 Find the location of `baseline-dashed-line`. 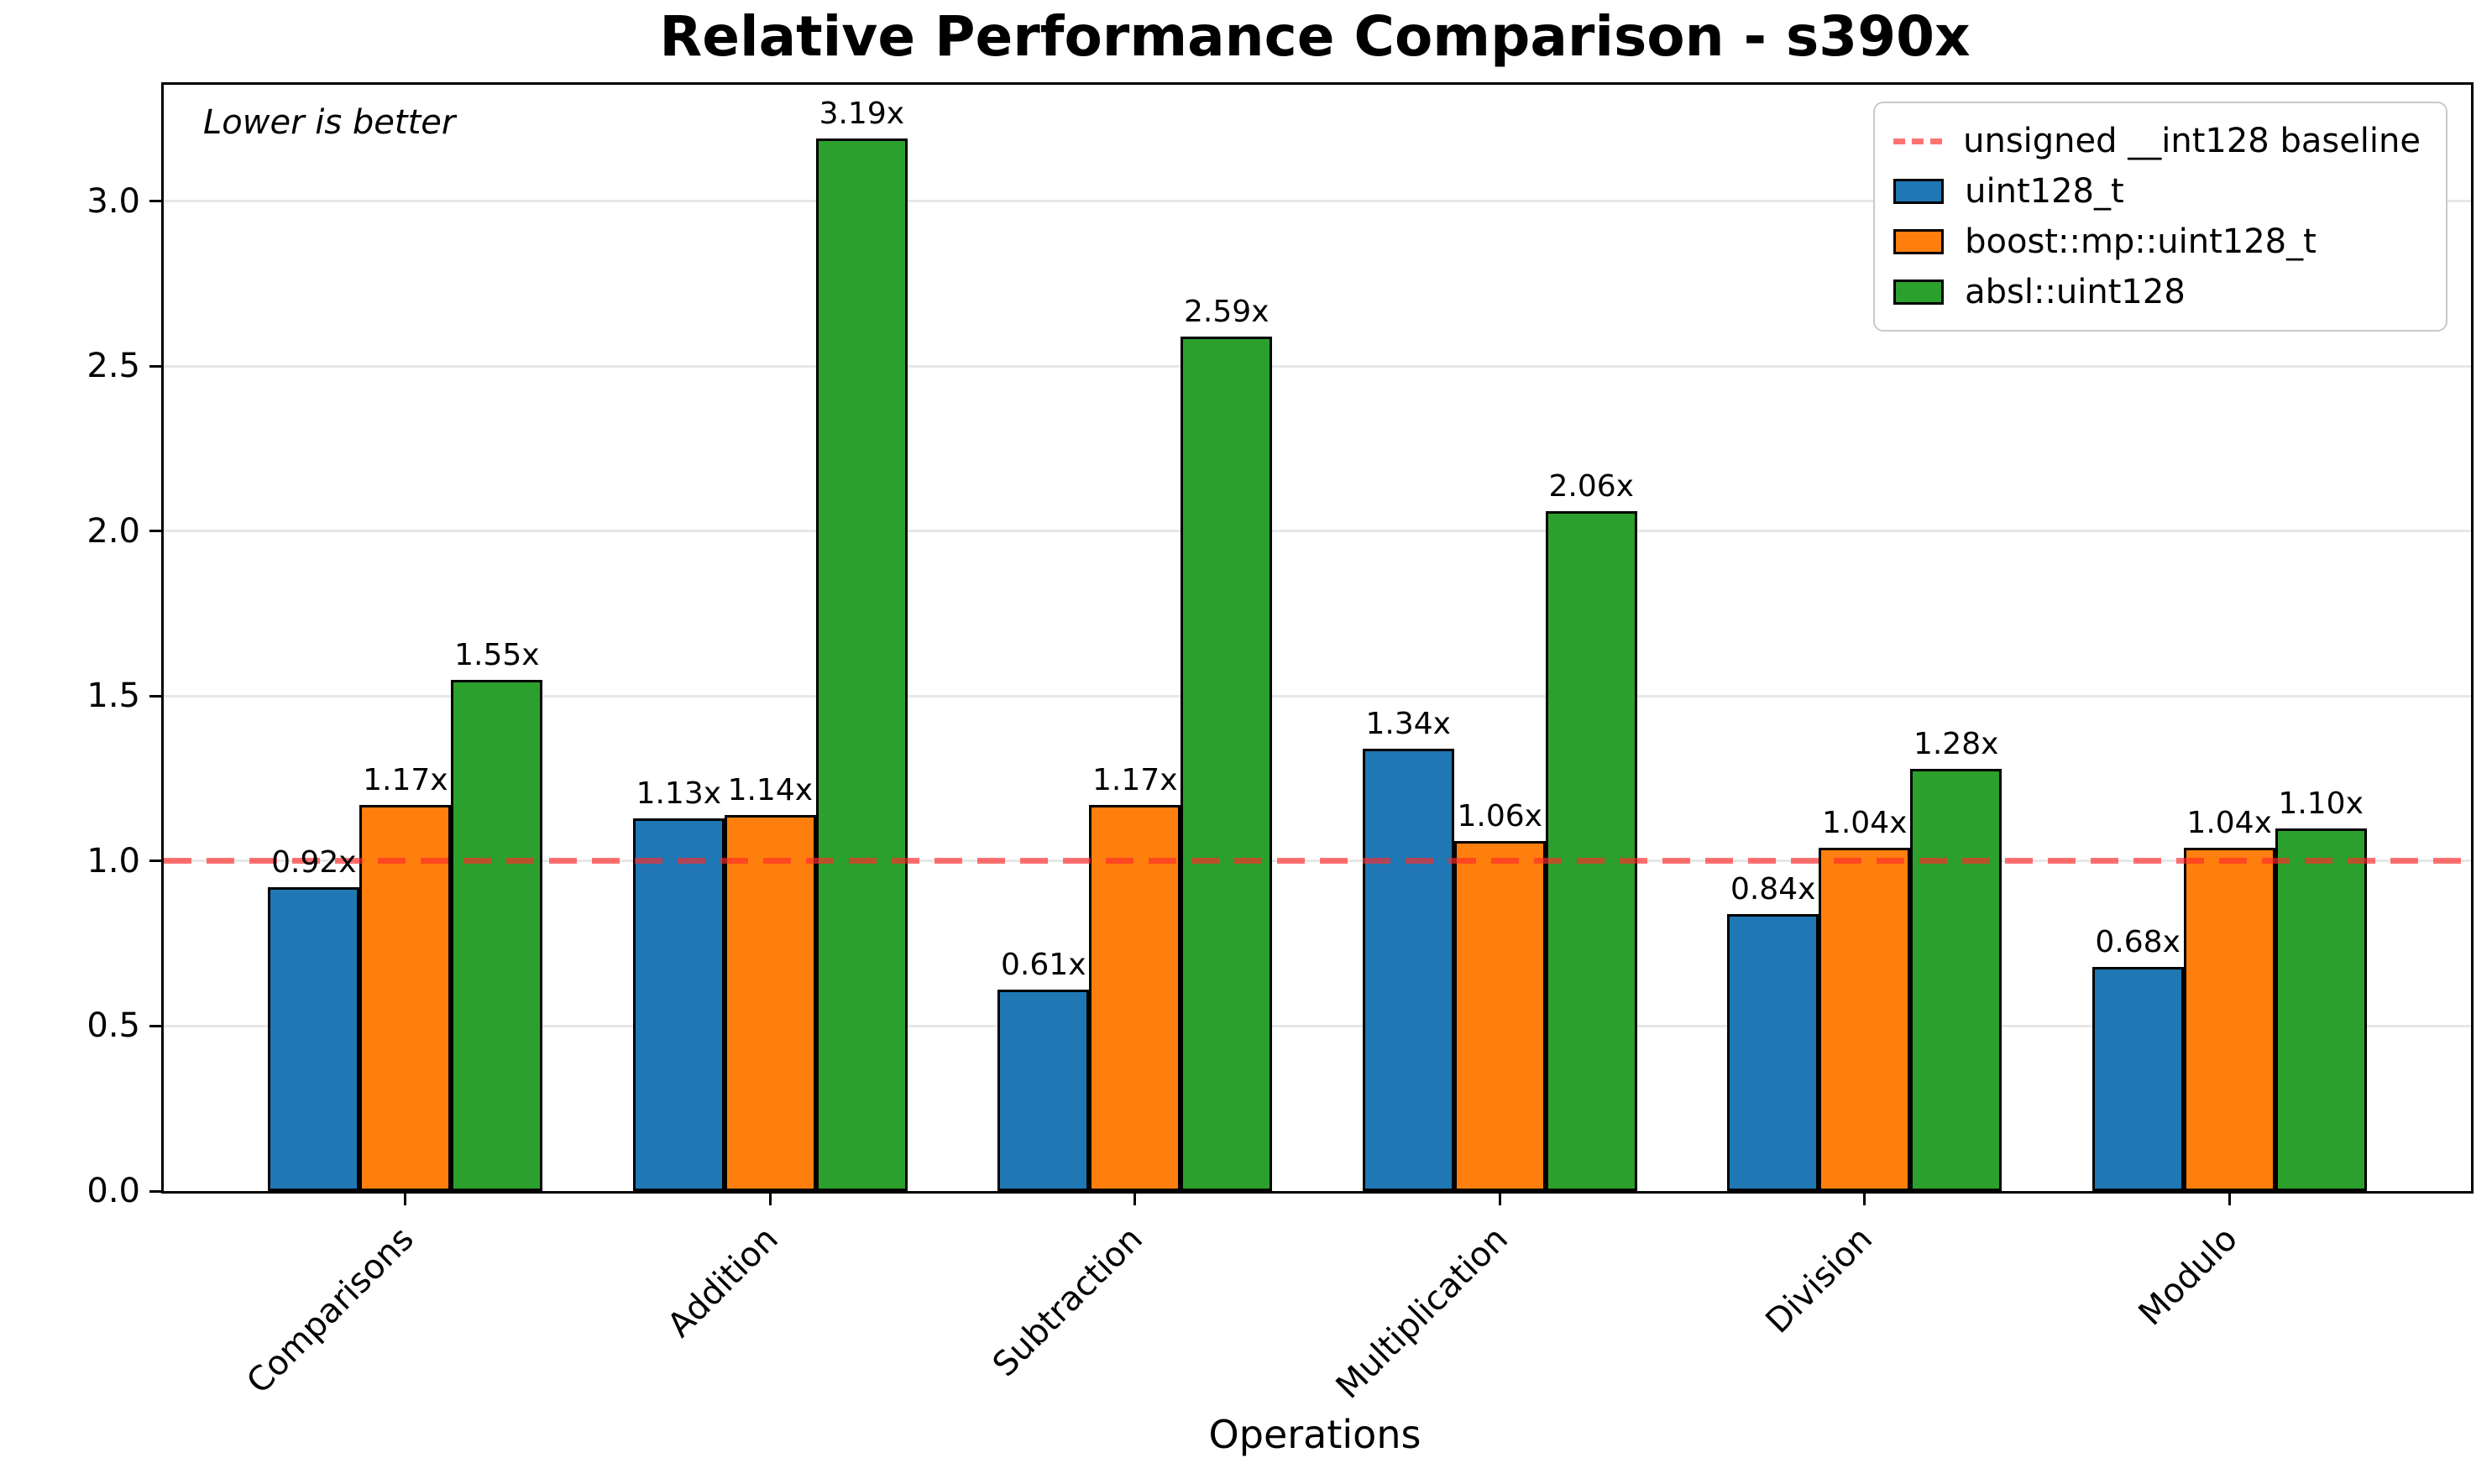

baseline-dashed-line is located at coordinates (1318, 861).